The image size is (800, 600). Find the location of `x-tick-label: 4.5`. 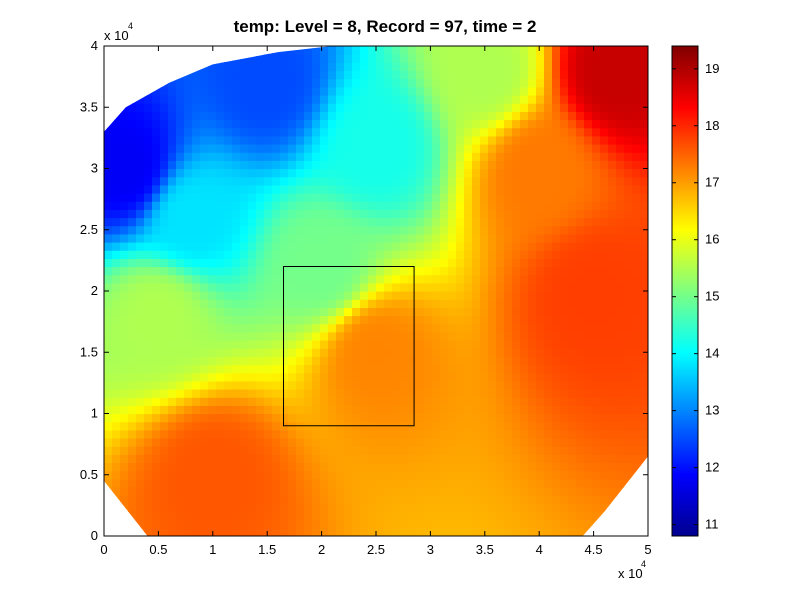

x-tick-label: 4.5 is located at coordinates (594, 549).